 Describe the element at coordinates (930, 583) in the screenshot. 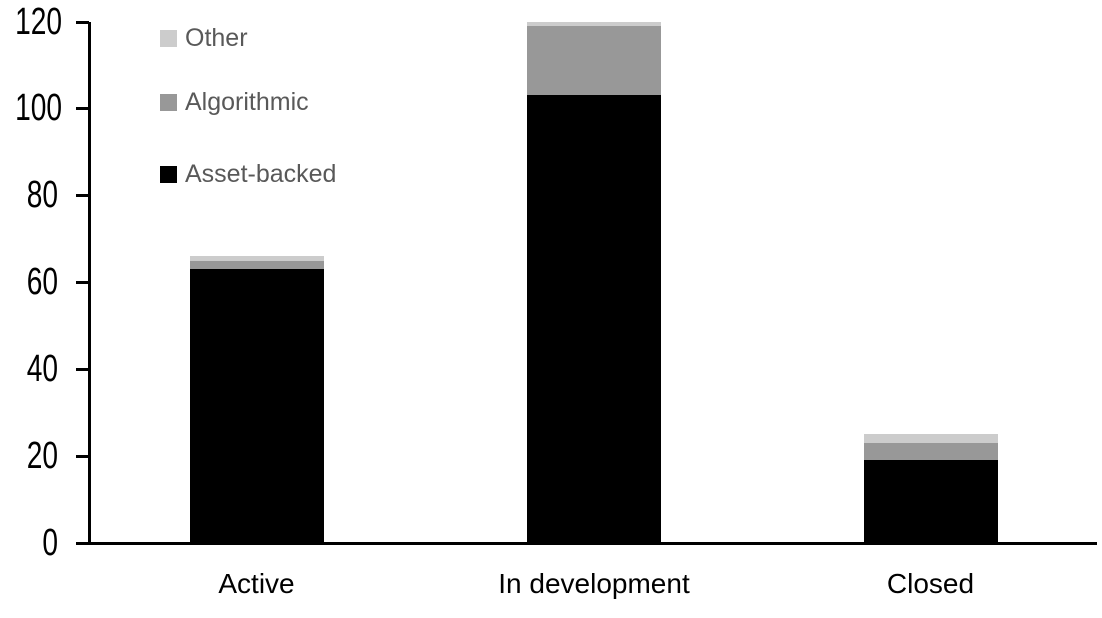

I see `x-axis-category-label: Closed` at that location.